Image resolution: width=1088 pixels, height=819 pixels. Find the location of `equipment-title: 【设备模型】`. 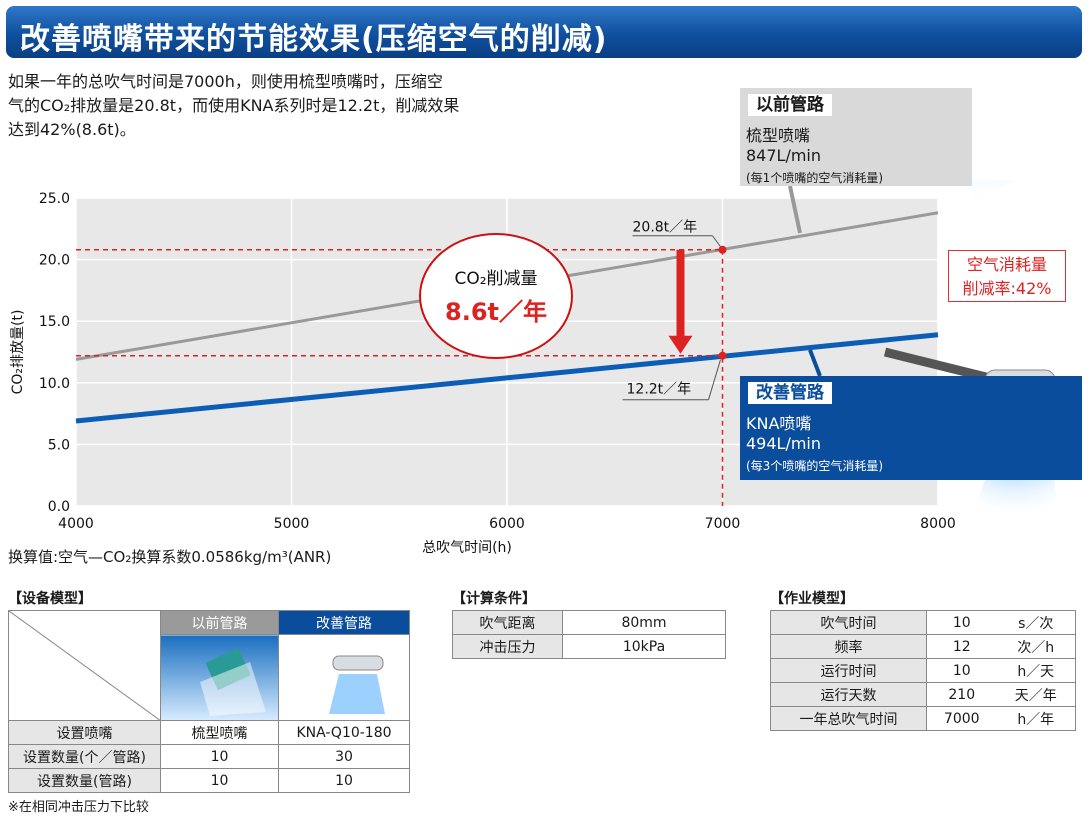

equipment-title: 【设备模型】 is located at coordinates (50, 599).